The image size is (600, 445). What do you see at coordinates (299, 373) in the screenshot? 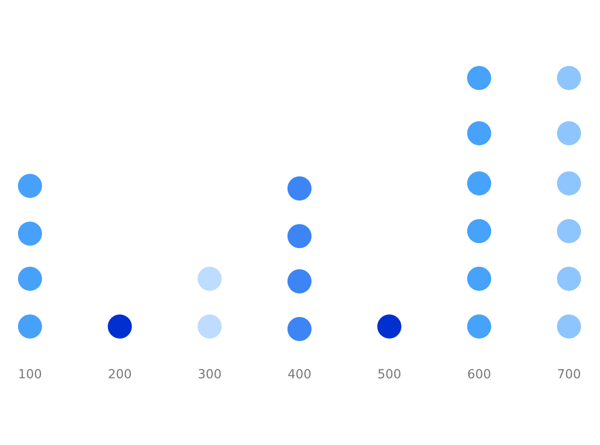
I see `x-tick-label: 400` at bounding box center [299, 373].